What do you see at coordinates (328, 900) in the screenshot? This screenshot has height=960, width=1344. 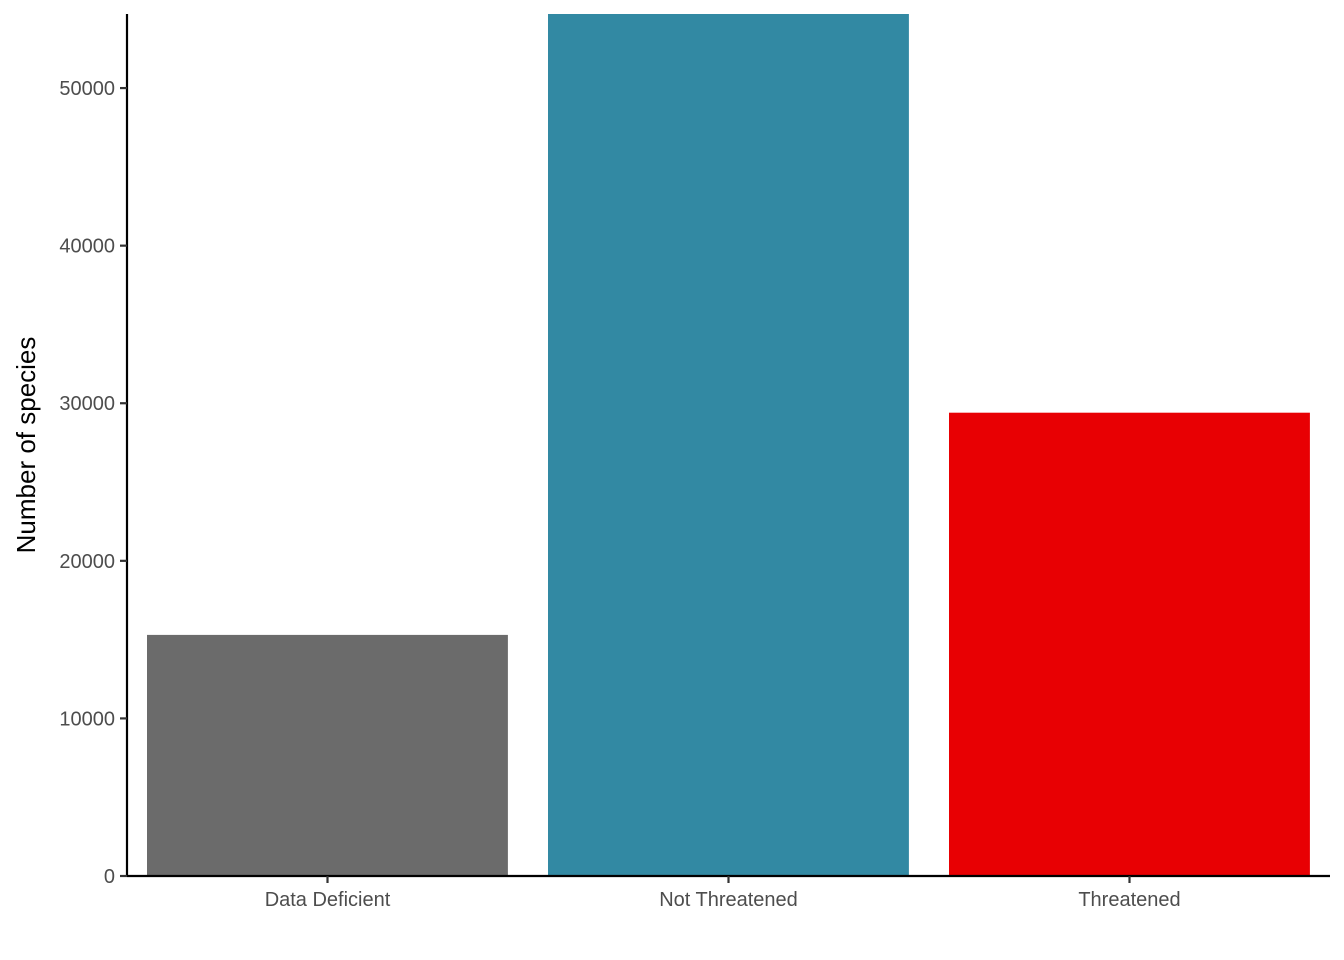 I see `x-tick-label: Data Deficient` at bounding box center [328, 900].